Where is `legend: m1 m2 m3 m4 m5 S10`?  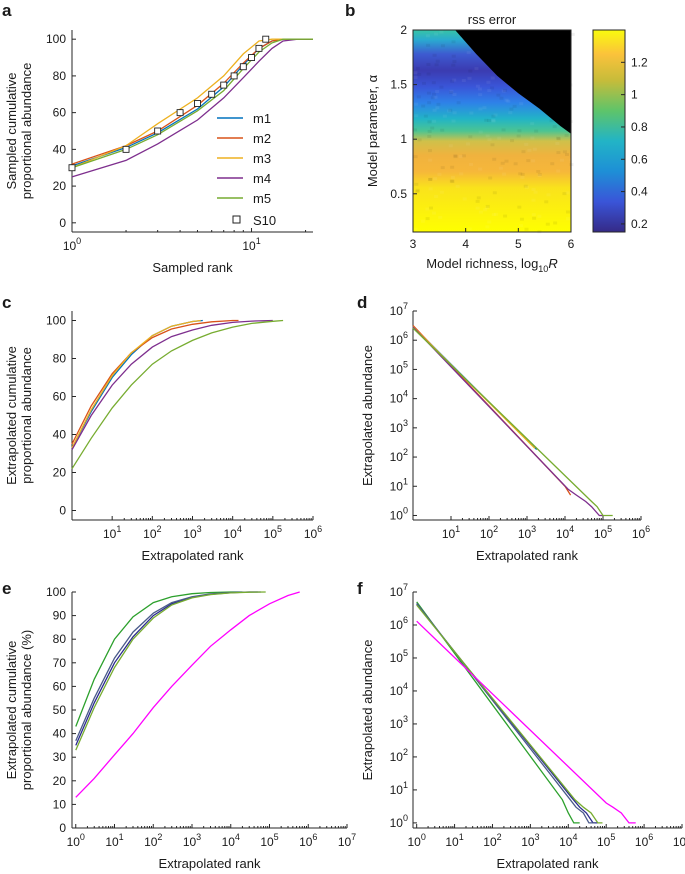 legend: m1 m2 m3 m4 m5 S10 is located at coordinates (246, 169).